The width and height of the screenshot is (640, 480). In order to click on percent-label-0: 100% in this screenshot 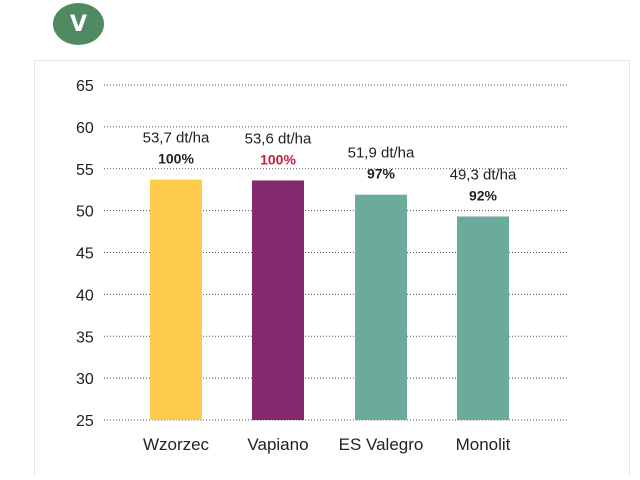, I will do `click(176, 159)`.